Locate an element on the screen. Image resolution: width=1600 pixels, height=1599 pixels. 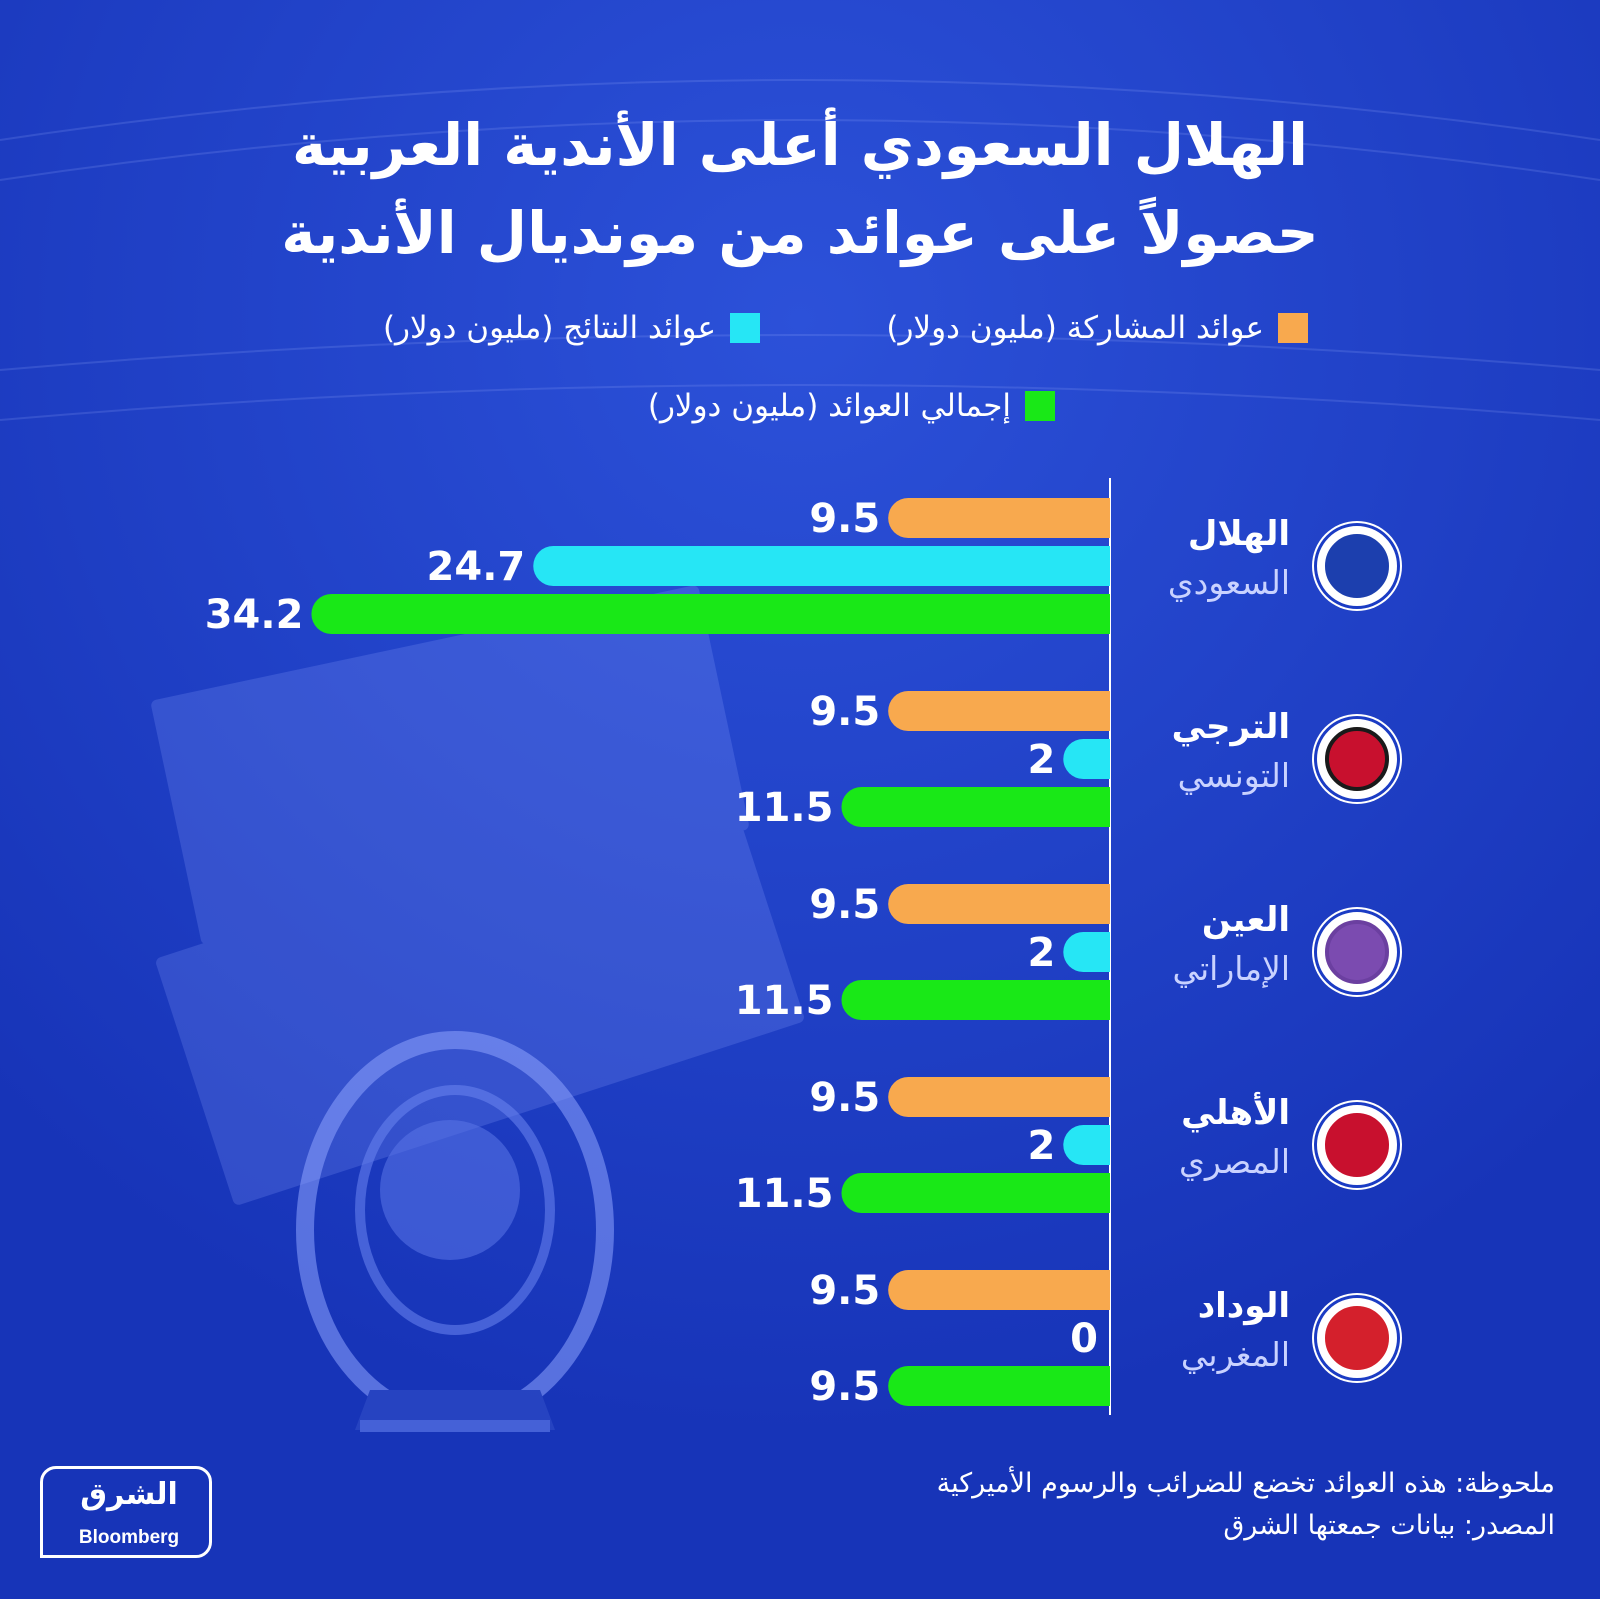
data-label-total-2: 11.5 is located at coordinates (784, 808).